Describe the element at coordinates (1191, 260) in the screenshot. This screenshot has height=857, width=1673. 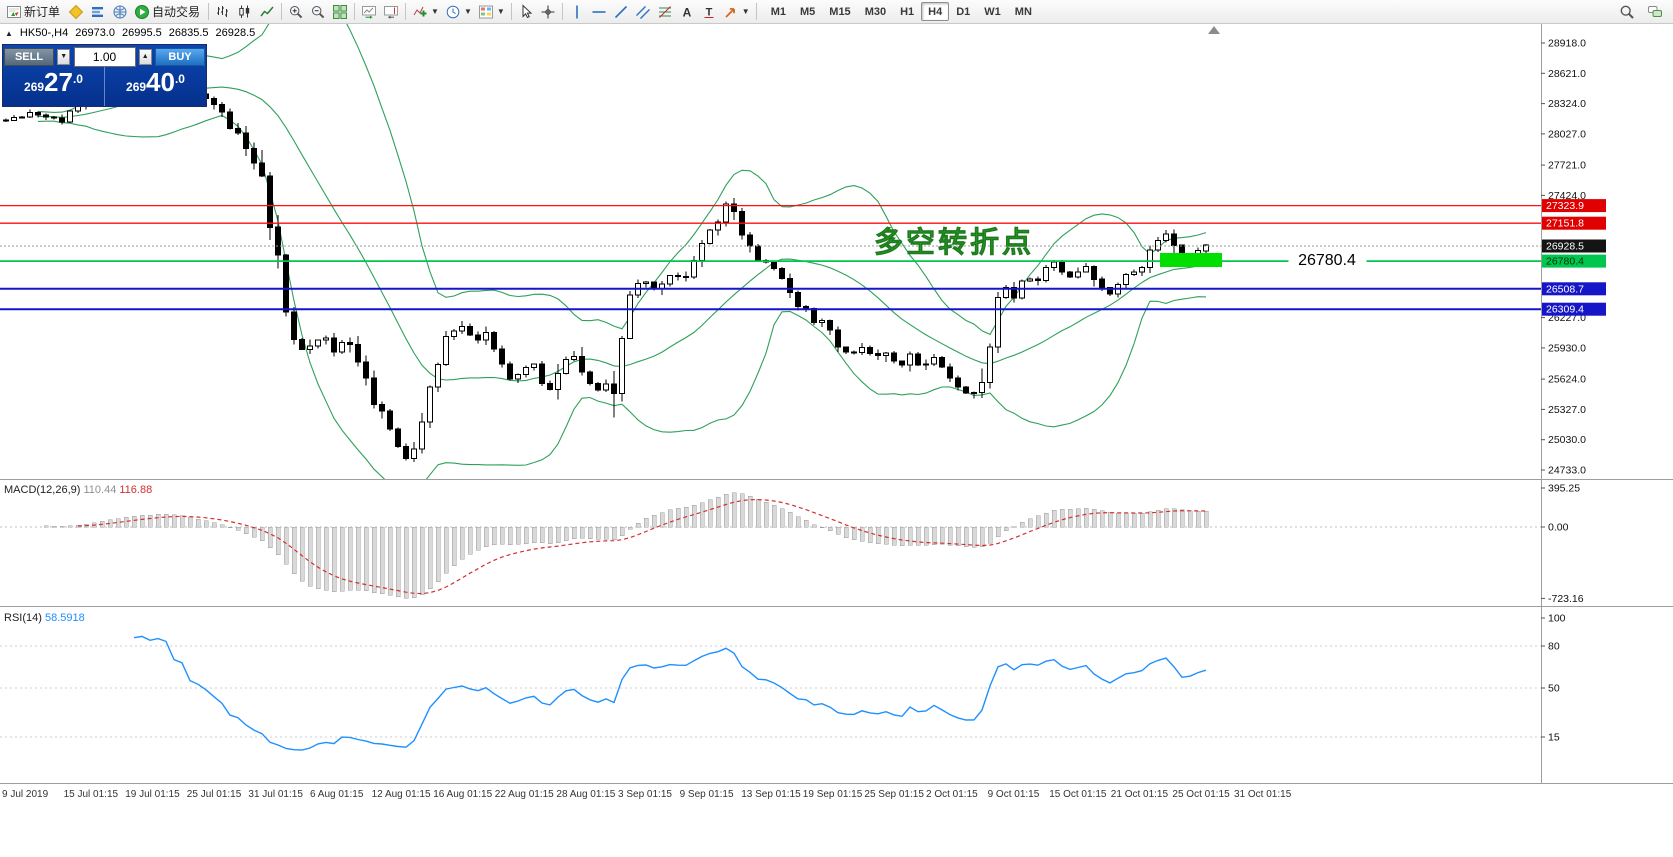
I see `annotation-highlight-rect` at that location.